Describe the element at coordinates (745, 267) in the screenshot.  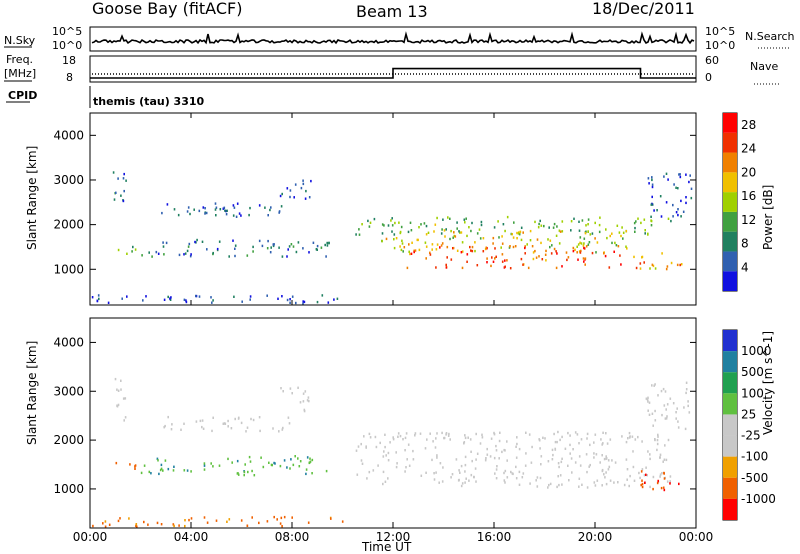
I see `colorbar-tick-label: 4` at that location.